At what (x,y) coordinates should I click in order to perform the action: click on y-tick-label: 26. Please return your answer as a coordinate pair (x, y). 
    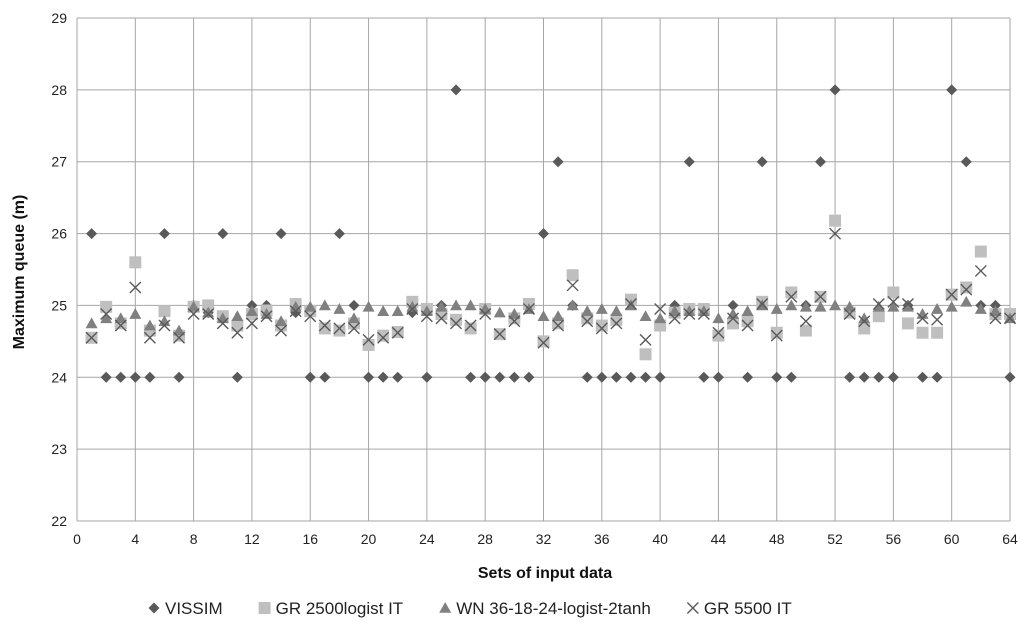
    Looking at the image, I should click on (59, 234).